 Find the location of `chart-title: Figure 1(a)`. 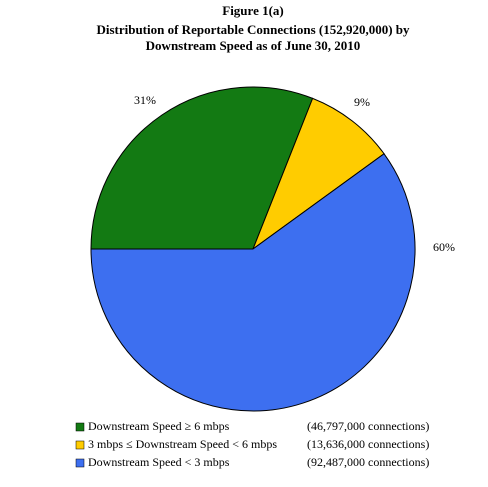

chart-title: Figure 1(a) is located at coordinates (253, 10).